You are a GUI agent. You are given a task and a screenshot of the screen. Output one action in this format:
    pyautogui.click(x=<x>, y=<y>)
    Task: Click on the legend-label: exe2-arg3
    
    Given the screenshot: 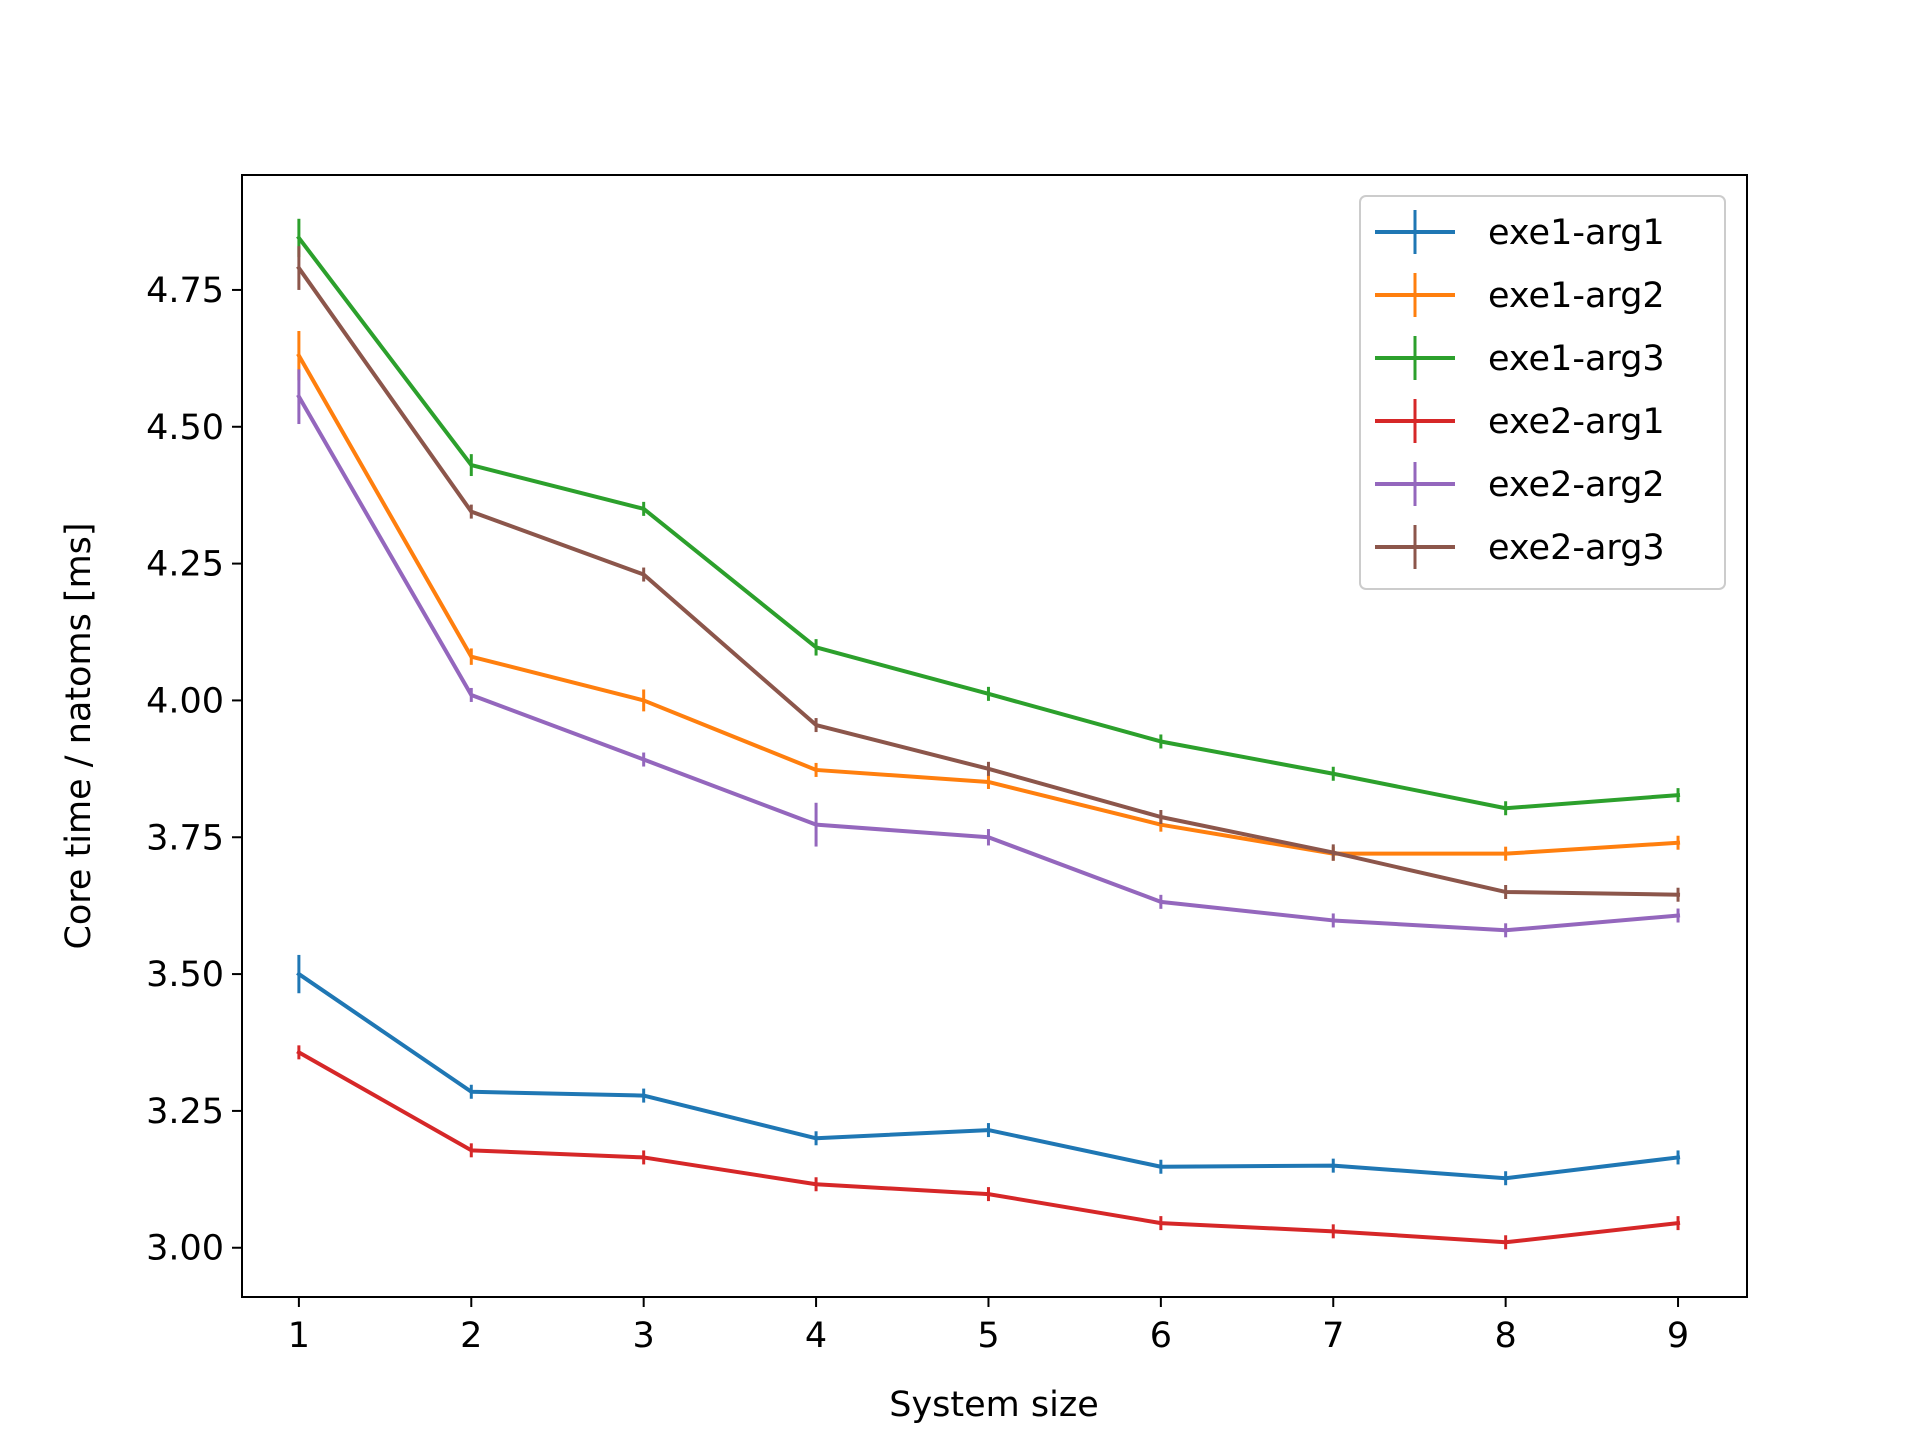 What is the action you would take?
    pyautogui.click(x=1576, y=548)
    